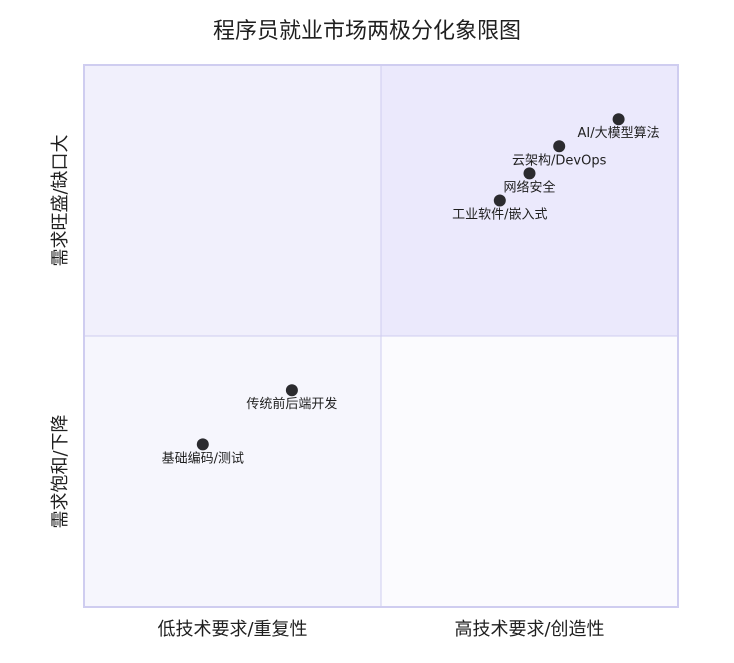 Image resolution: width=734 pixels, height=663 pixels. I want to click on x-axis-label-left: 低技术要求/重复性, so click(232, 629).